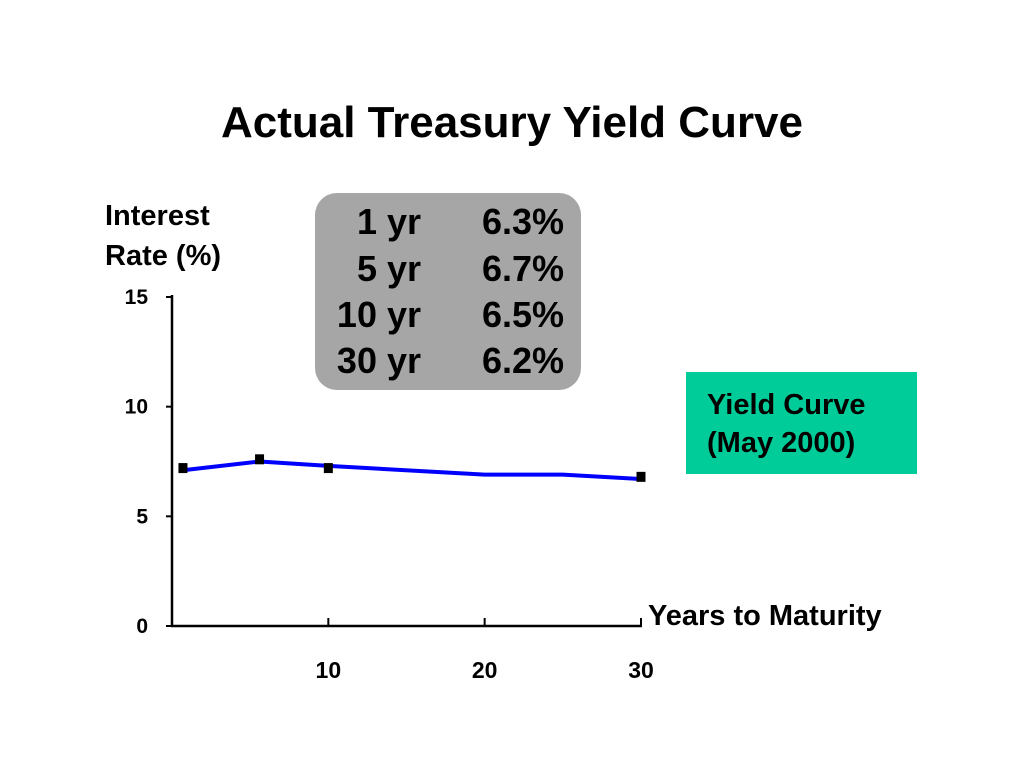 This screenshot has width=1024, height=768. Describe the element at coordinates (142, 626) in the screenshot. I see `y-tick-label: 0` at that location.